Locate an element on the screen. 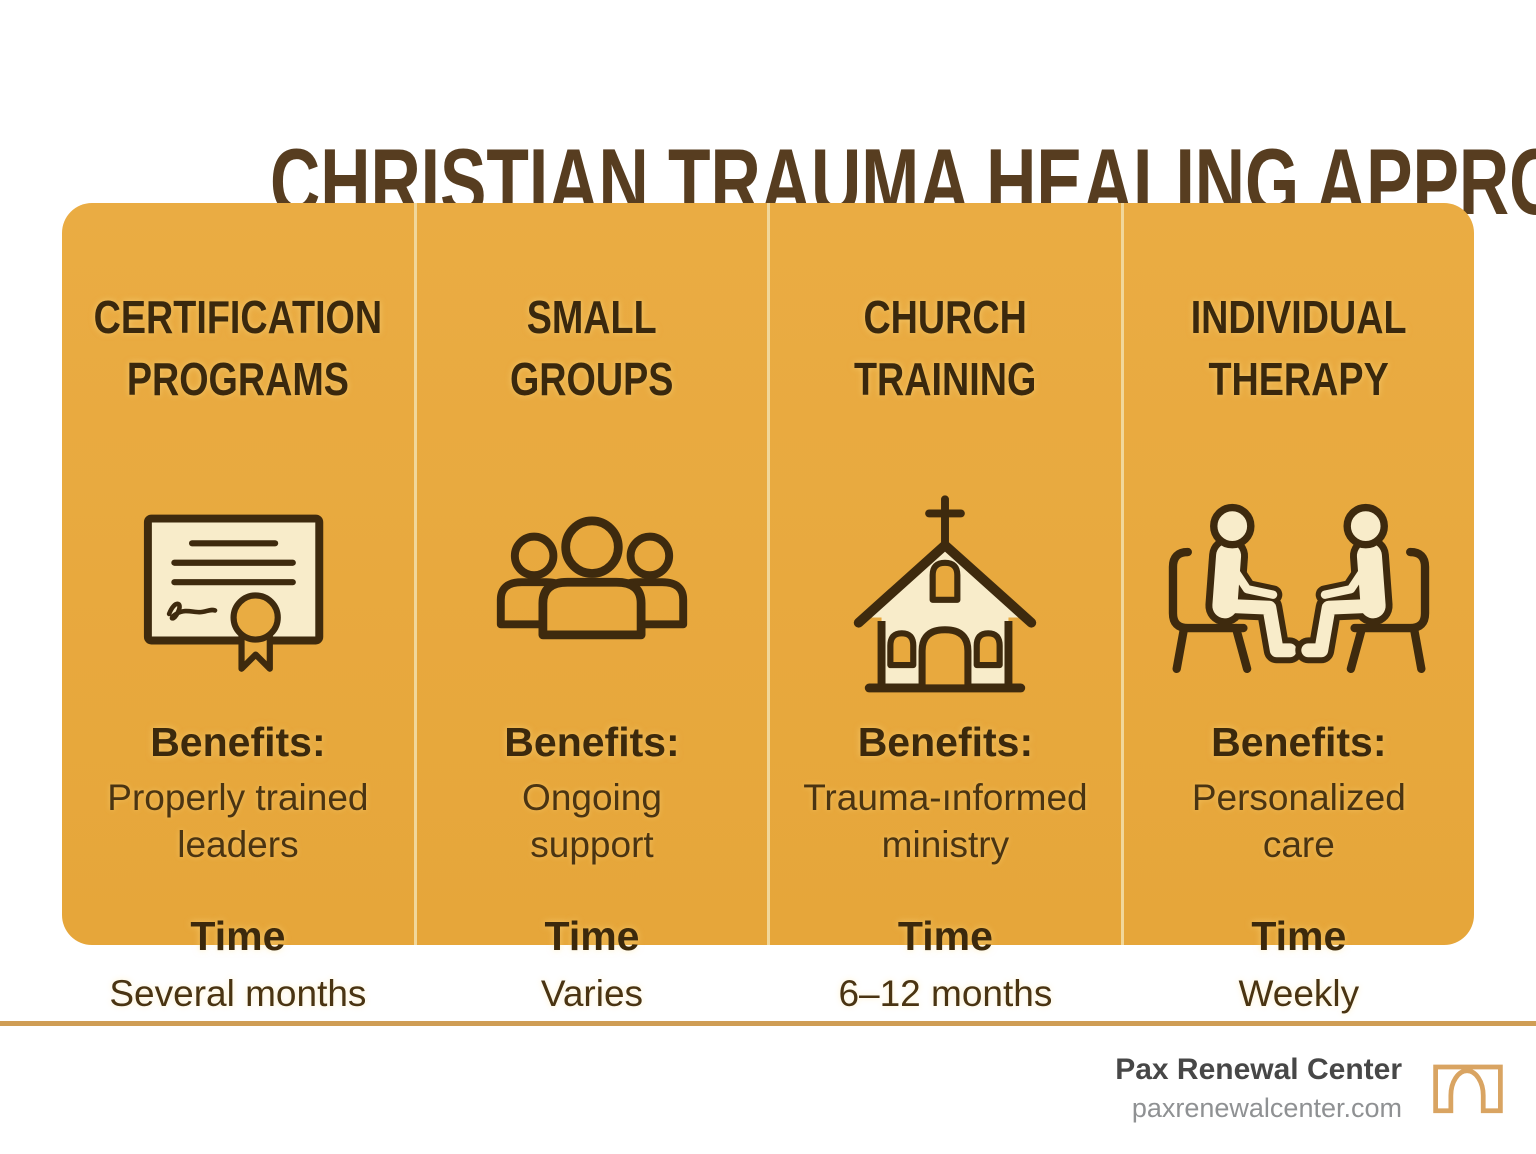 This screenshot has height=1154, width=1536. arch-icon-svg is located at coordinates (1468, 1088).